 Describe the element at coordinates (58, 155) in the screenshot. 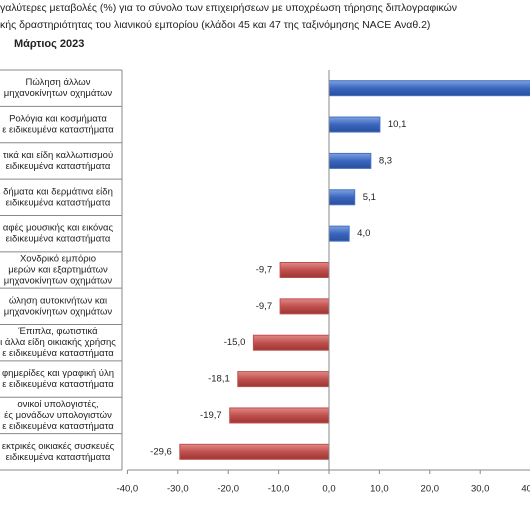

I see `category-label: τικά και είδη καλλωπισμού` at that location.